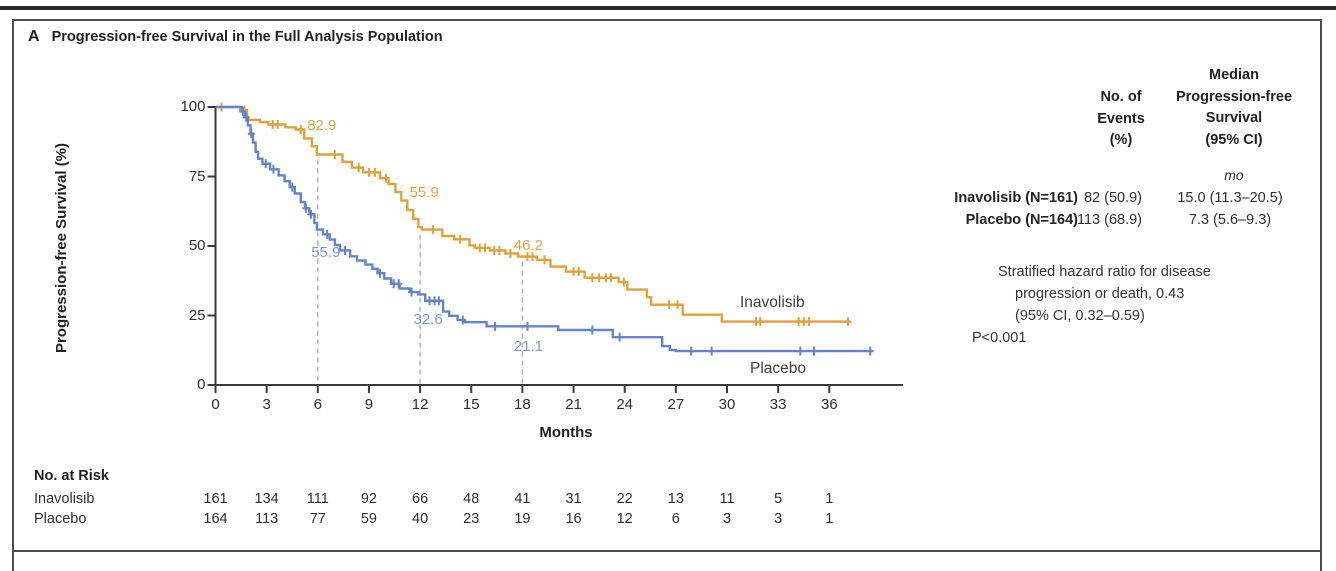 This screenshot has width=1336, height=571. I want to click on at-risk-inavolisib-m6: 111, so click(317, 499).